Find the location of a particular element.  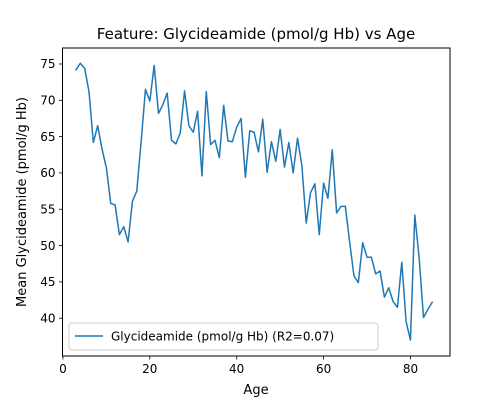

x-tick-label: 60 is located at coordinates (323, 369).